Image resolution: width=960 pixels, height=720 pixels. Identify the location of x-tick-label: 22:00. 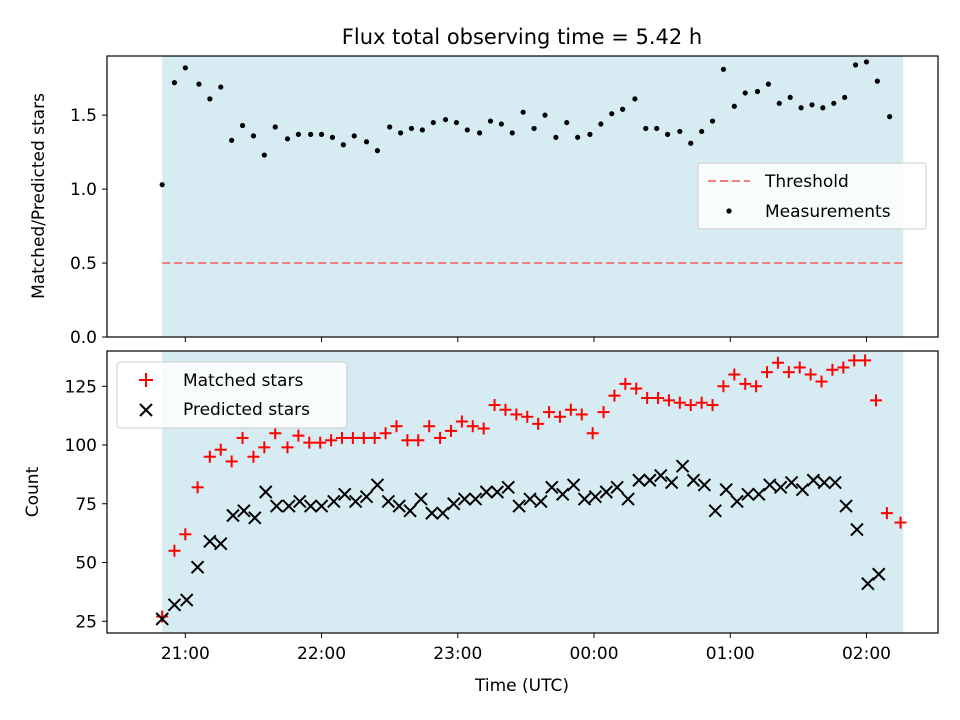
(321, 654).